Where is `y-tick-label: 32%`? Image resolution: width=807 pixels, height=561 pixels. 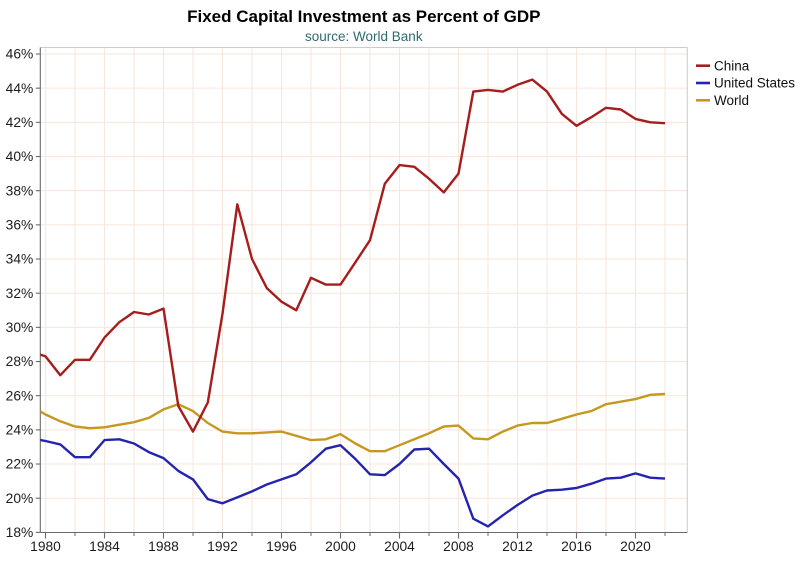 y-tick-label: 32% is located at coordinates (20, 293).